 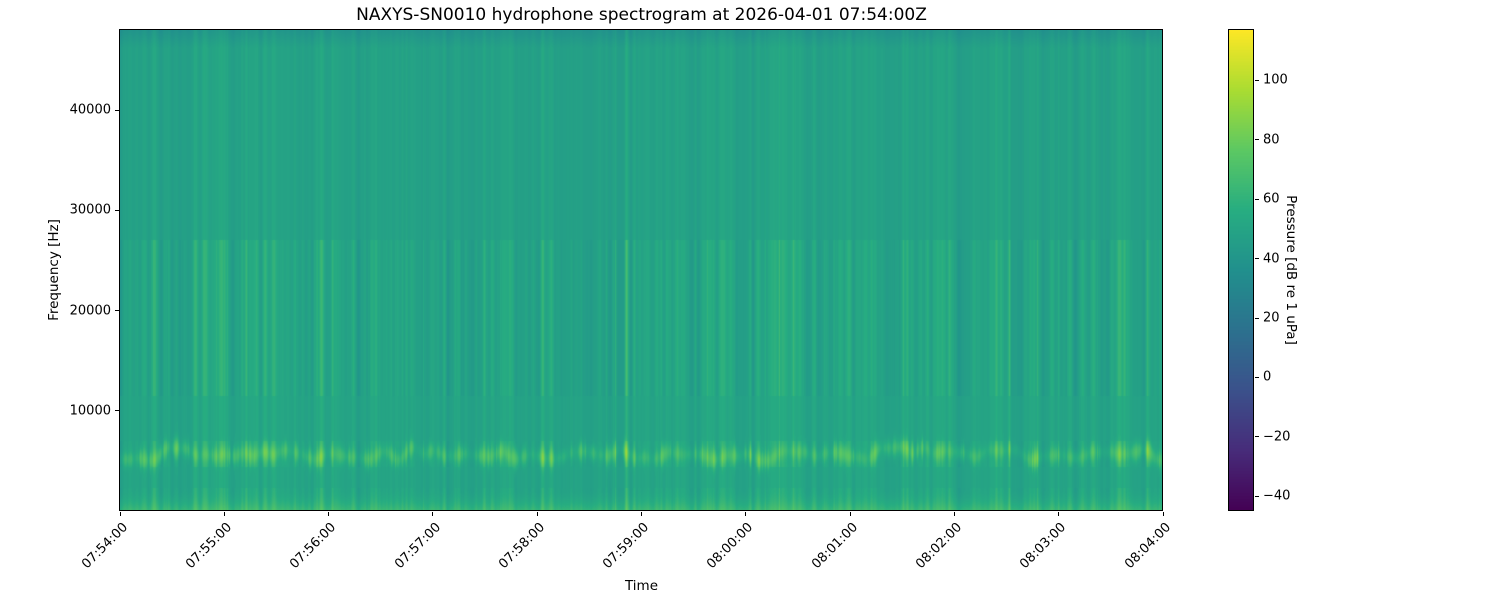 I want to click on colorbar-label: Pressure [dB re 1 uPa], so click(x=1291, y=270).